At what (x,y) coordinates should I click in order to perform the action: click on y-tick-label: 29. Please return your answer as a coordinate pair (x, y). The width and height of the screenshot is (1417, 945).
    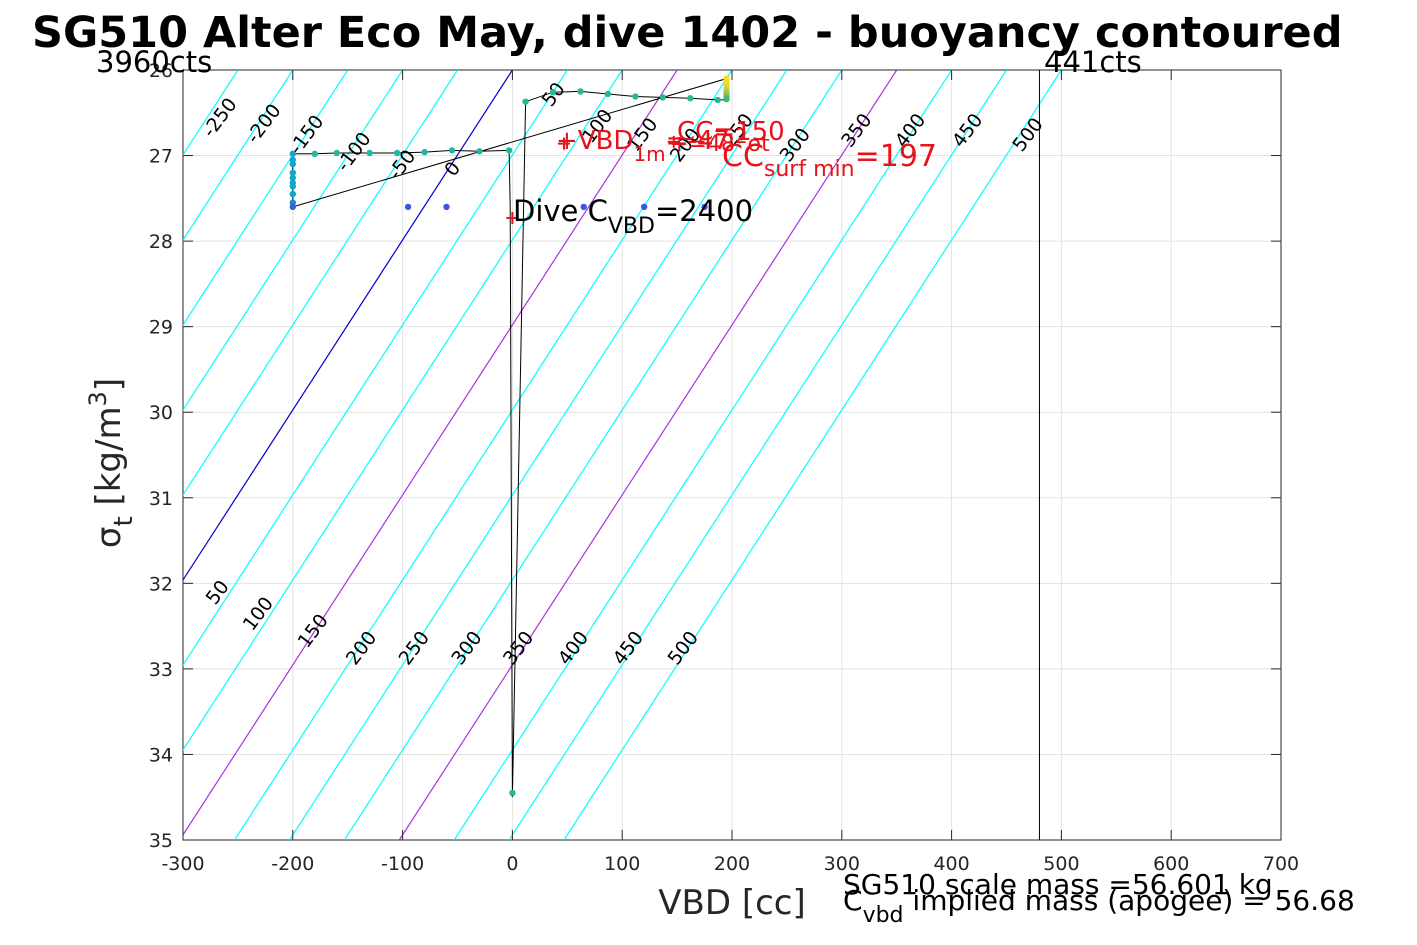
    Looking at the image, I should click on (161, 328).